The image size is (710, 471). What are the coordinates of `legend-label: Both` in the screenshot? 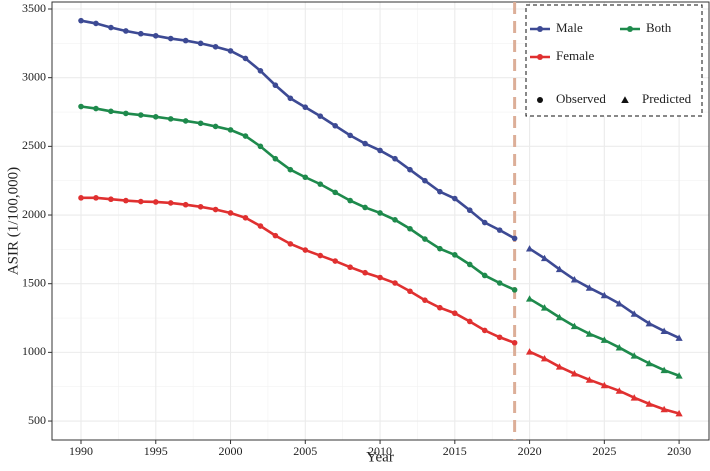 It's located at (659, 27).